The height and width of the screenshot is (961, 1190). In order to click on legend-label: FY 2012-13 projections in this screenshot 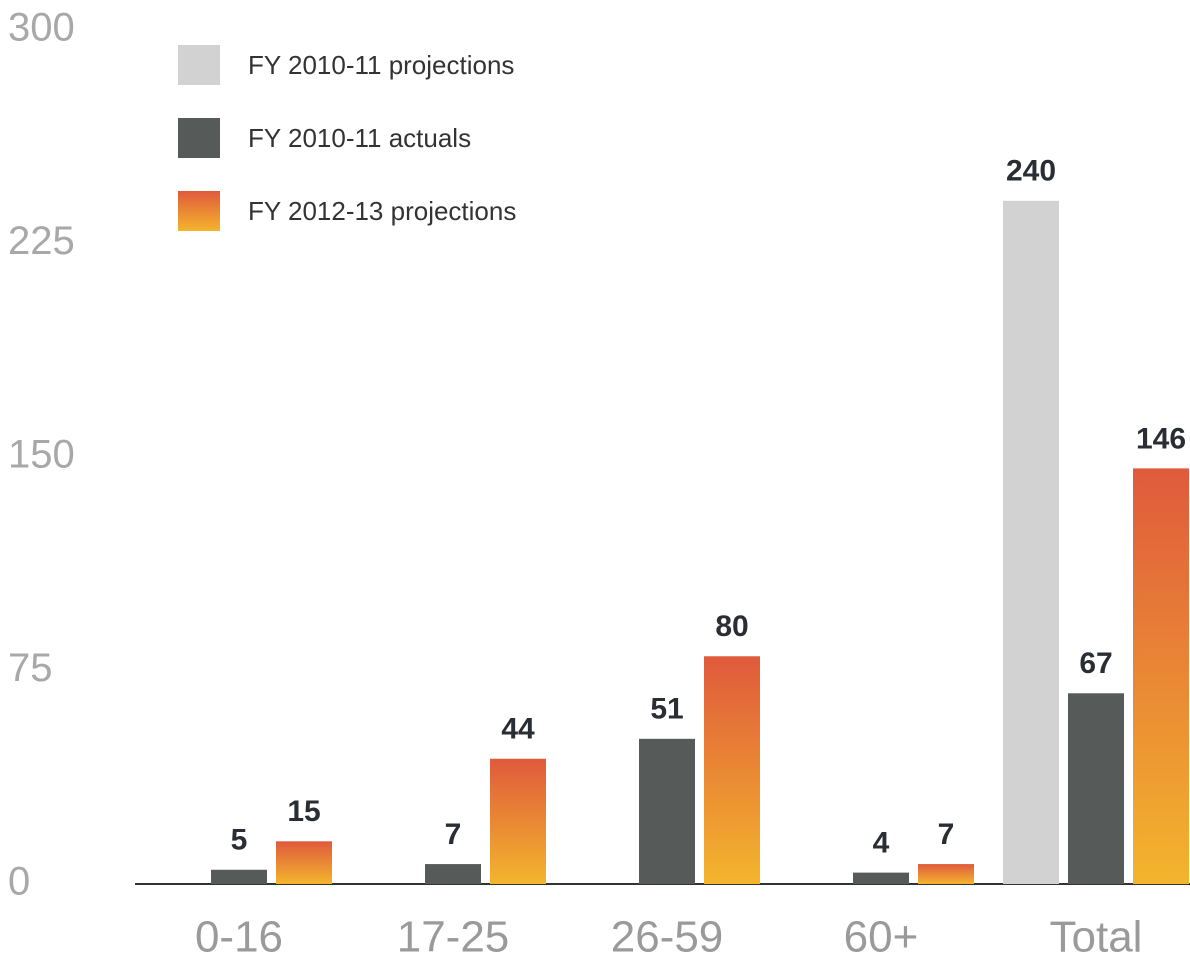, I will do `click(382, 211)`.